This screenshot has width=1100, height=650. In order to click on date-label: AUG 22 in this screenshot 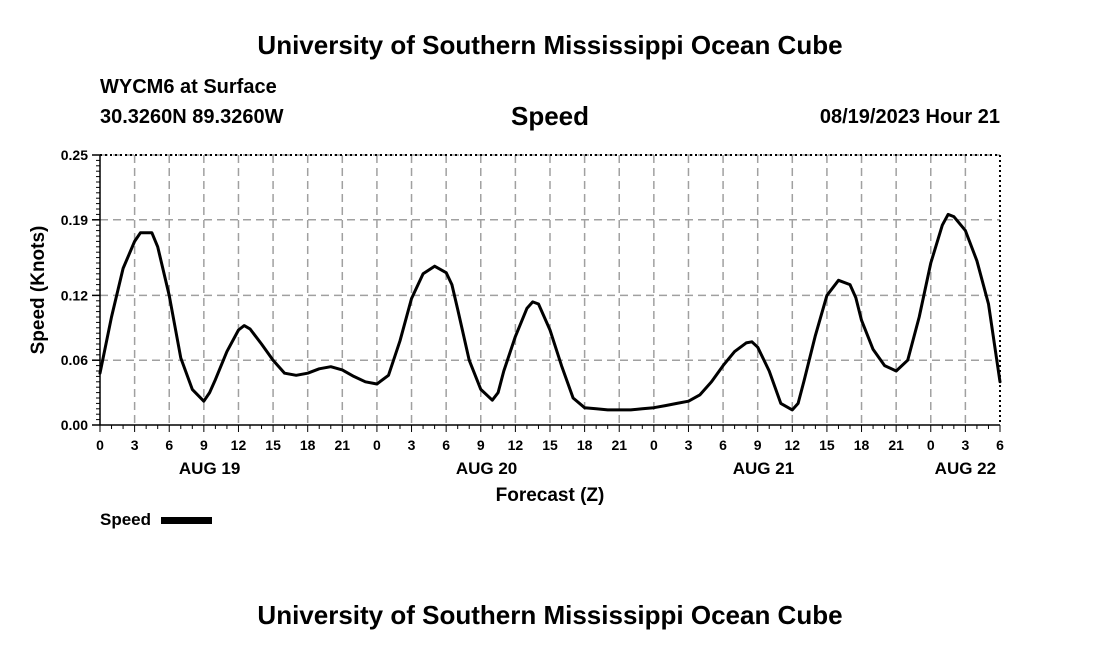, I will do `click(965, 468)`.